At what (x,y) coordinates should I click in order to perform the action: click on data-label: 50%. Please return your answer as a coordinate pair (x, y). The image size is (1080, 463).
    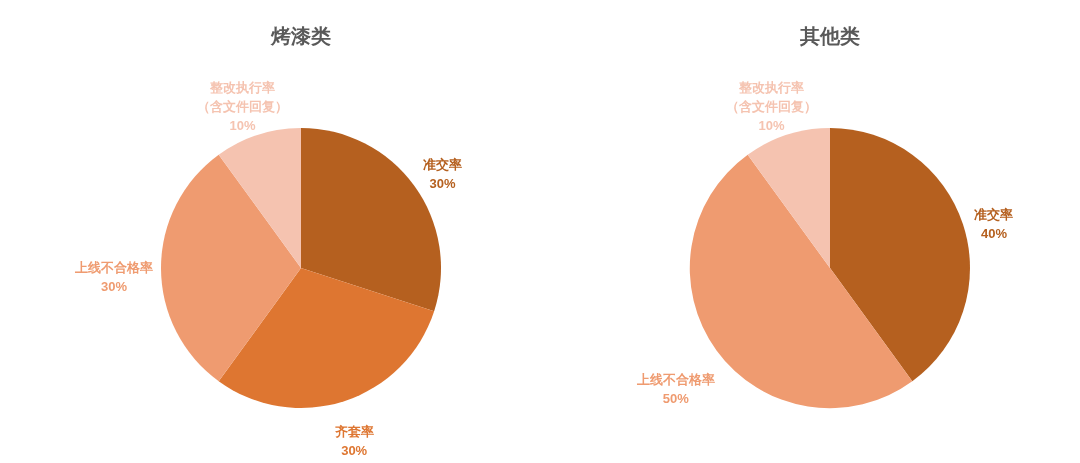
    Looking at the image, I should click on (676, 399).